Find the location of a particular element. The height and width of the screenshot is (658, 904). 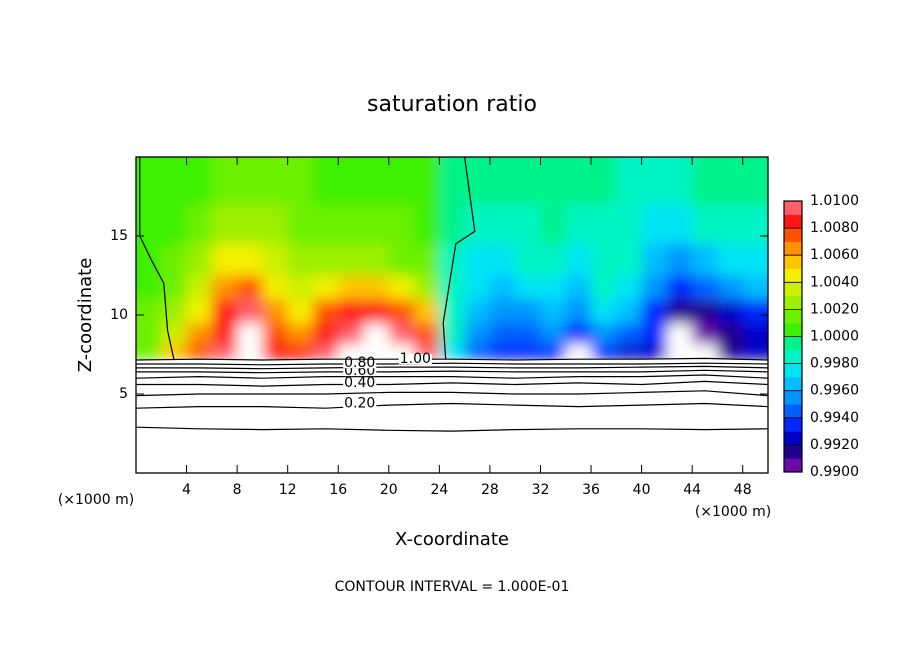

x-tick-label: 48 is located at coordinates (743, 490).